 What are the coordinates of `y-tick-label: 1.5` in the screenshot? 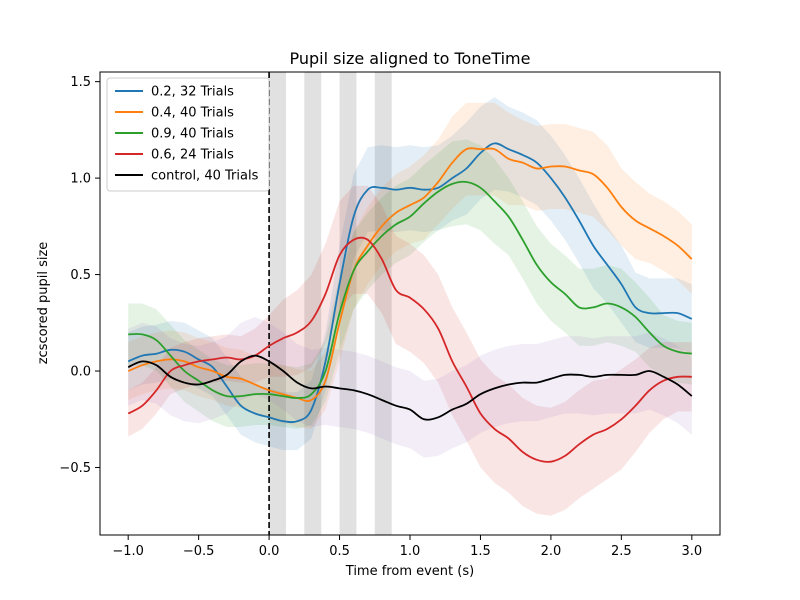 It's located at (80, 82).